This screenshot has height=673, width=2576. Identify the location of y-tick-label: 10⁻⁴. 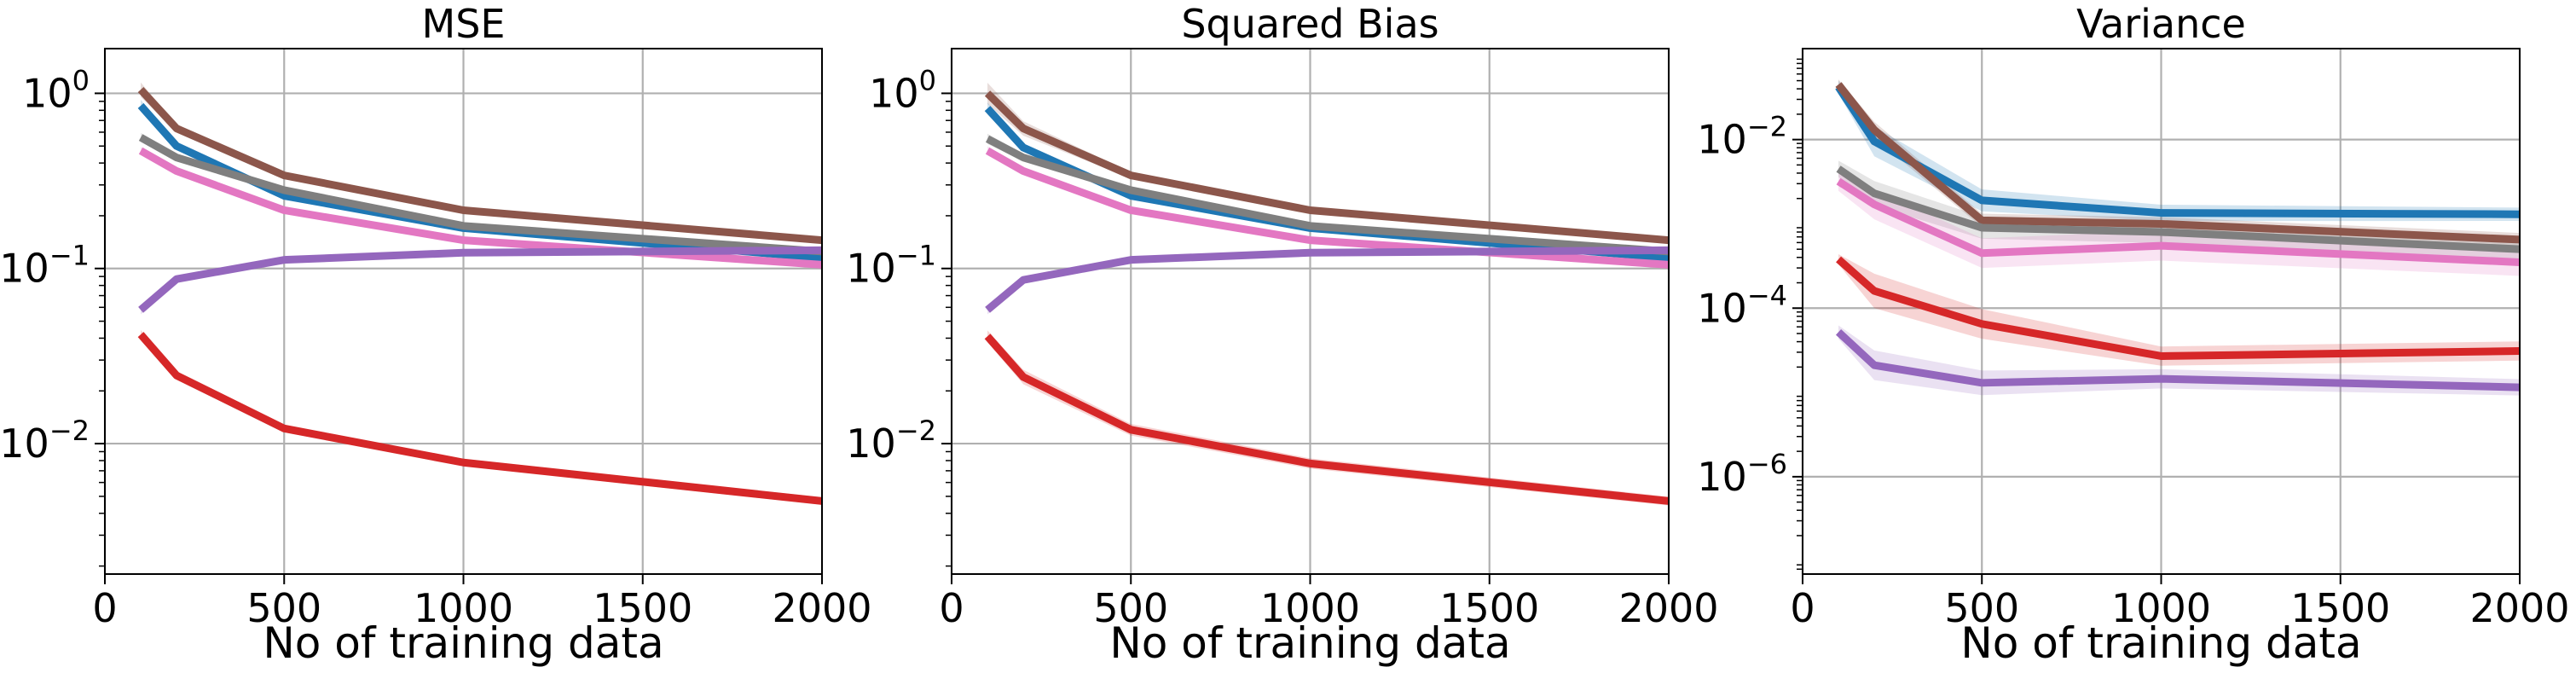
(1742, 305).